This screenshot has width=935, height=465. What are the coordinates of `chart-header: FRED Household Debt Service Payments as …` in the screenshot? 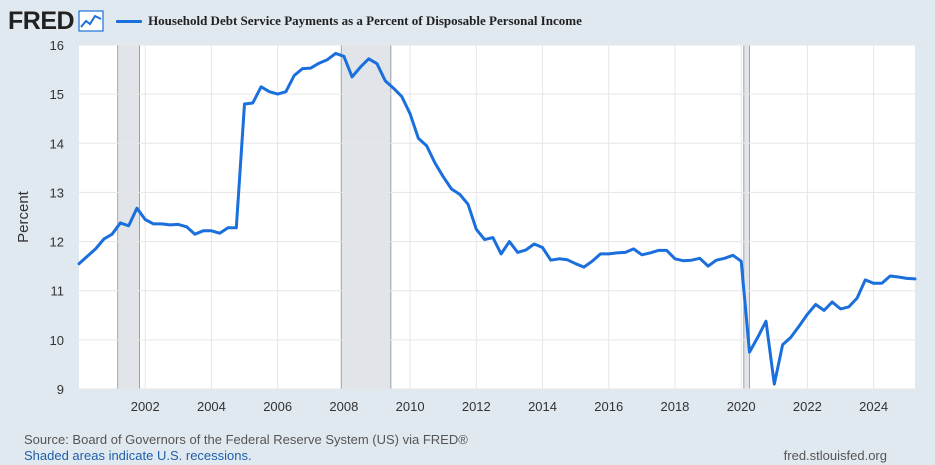 It's located at (295, 21).